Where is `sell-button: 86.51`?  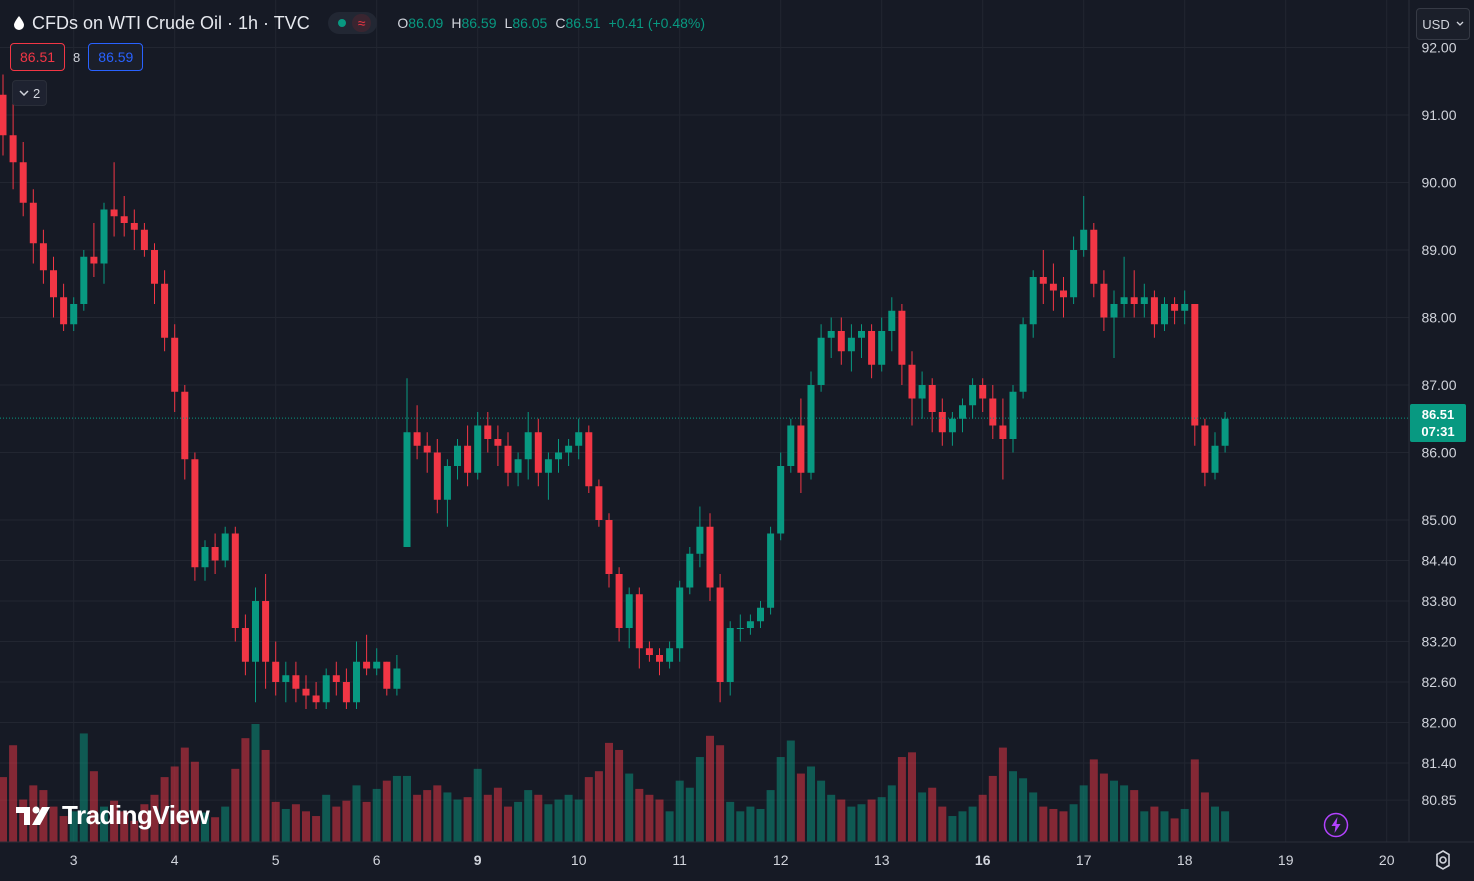 sell-button: 86.51 is located at coordinates (38, 57).